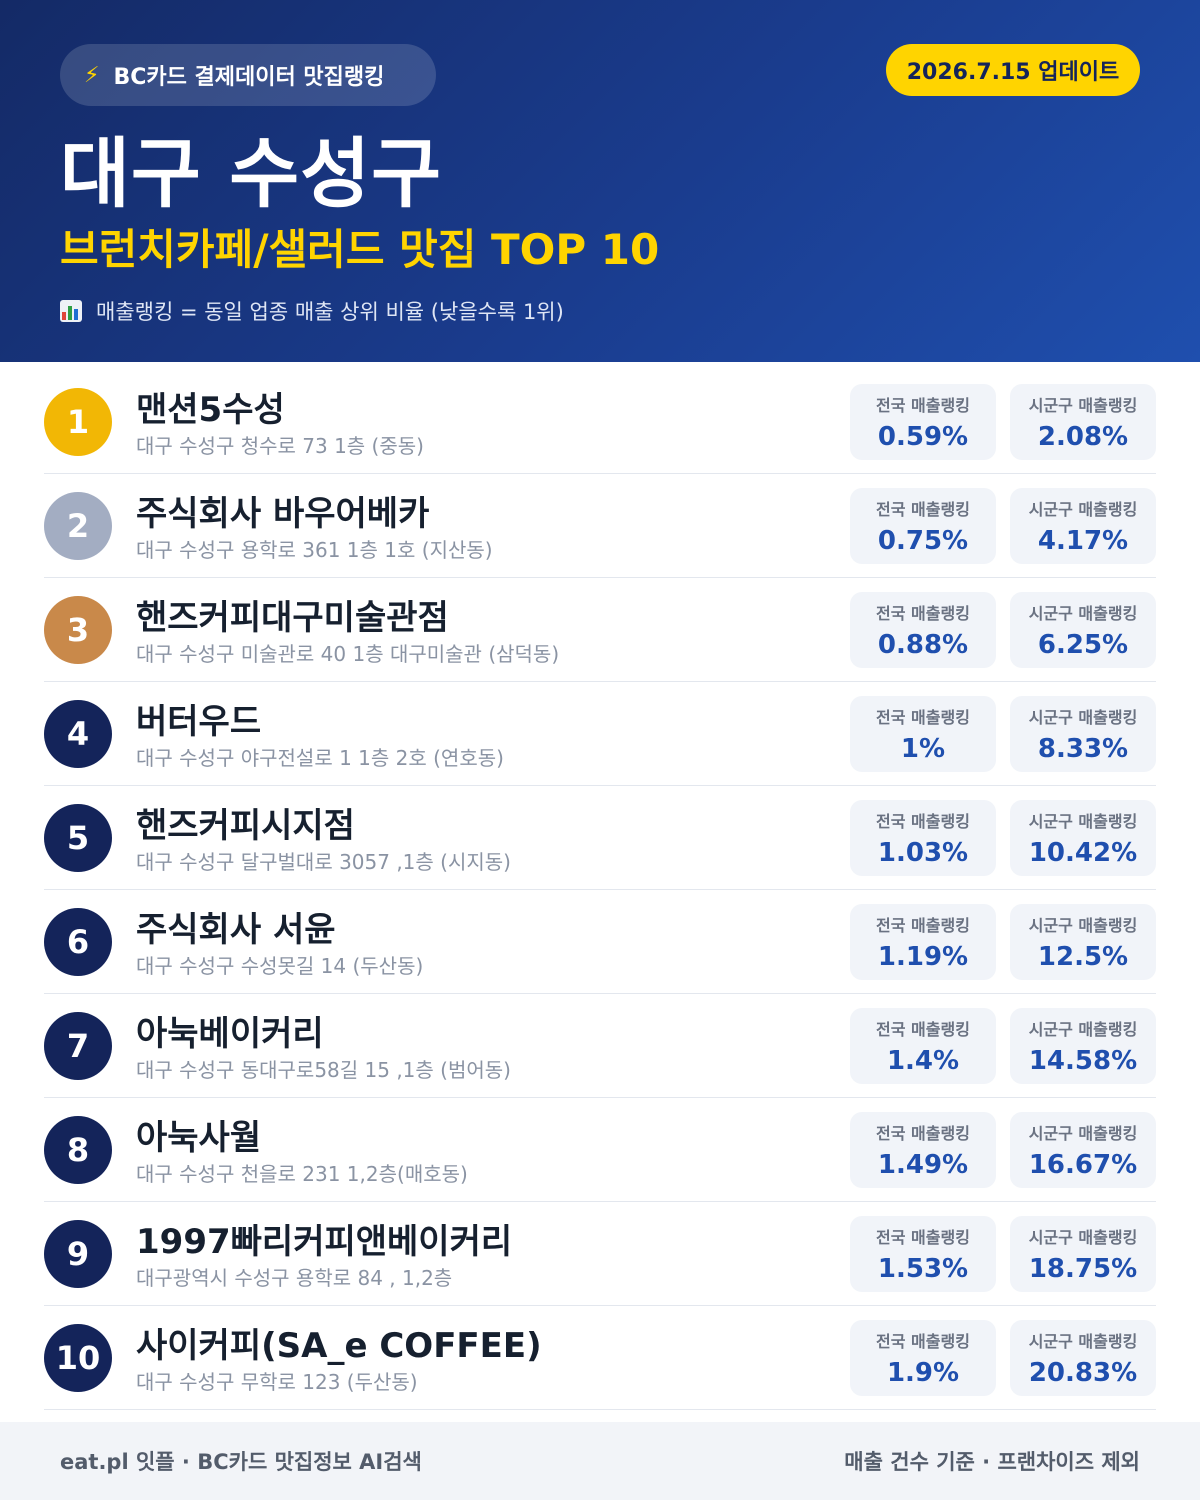 The width and height of the screenshot is (1200, 1500). I want to click on regional-rank-value: 16.67%, so click(1083, 1165).